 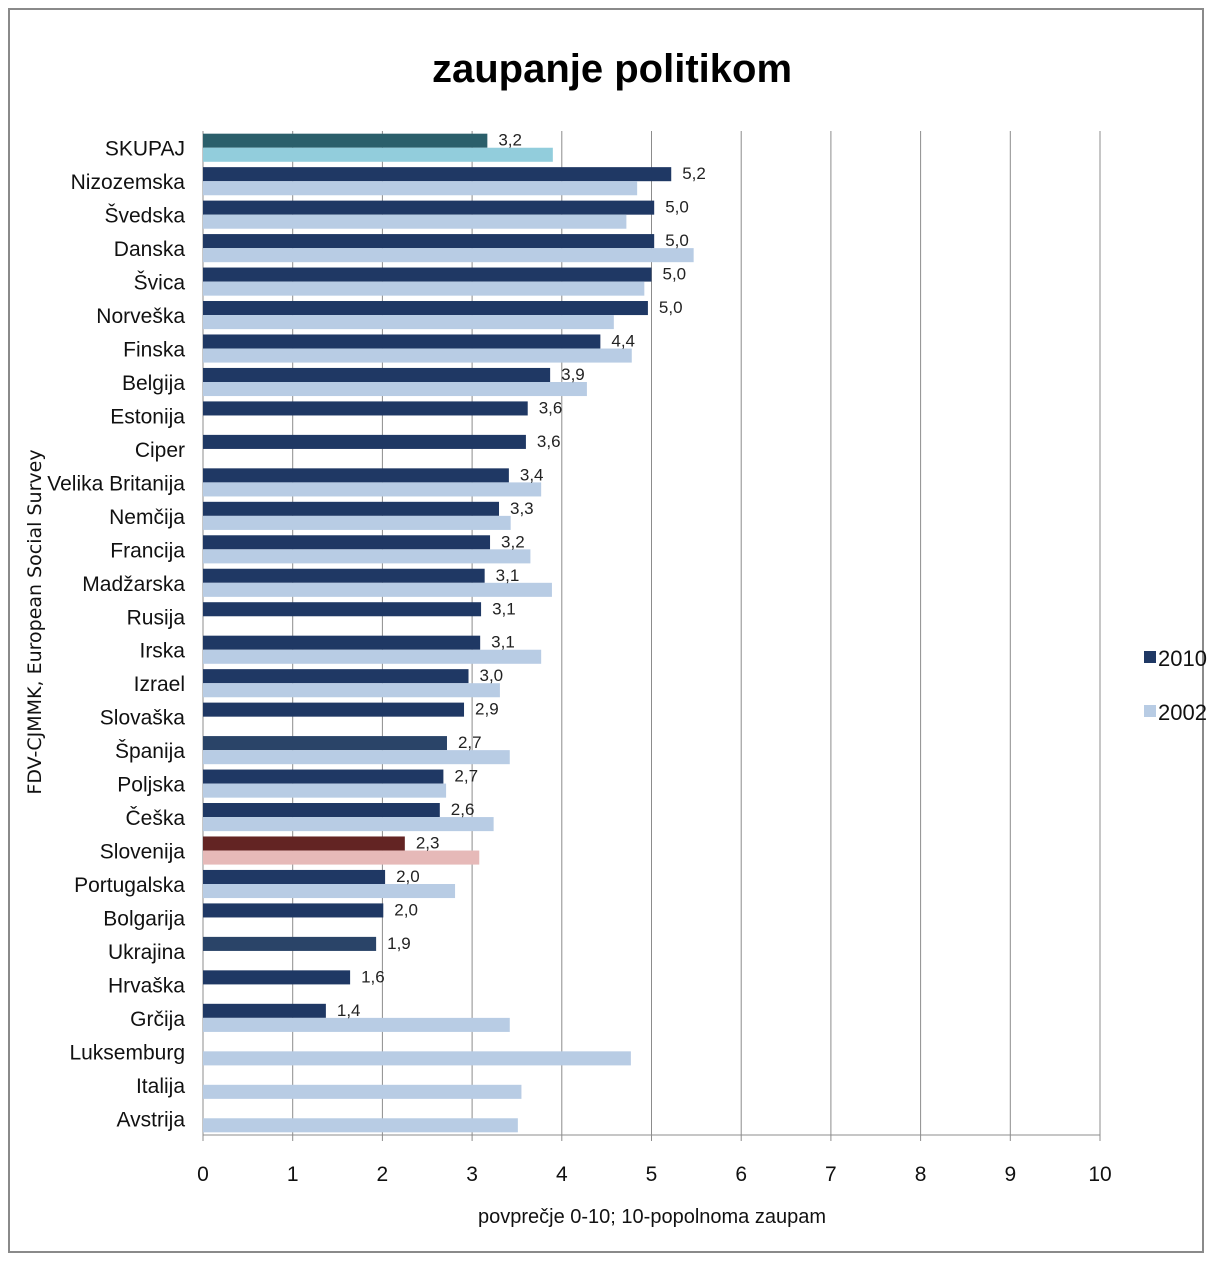 I want to click on data-label: 3,1, so click(x=503, y=642).